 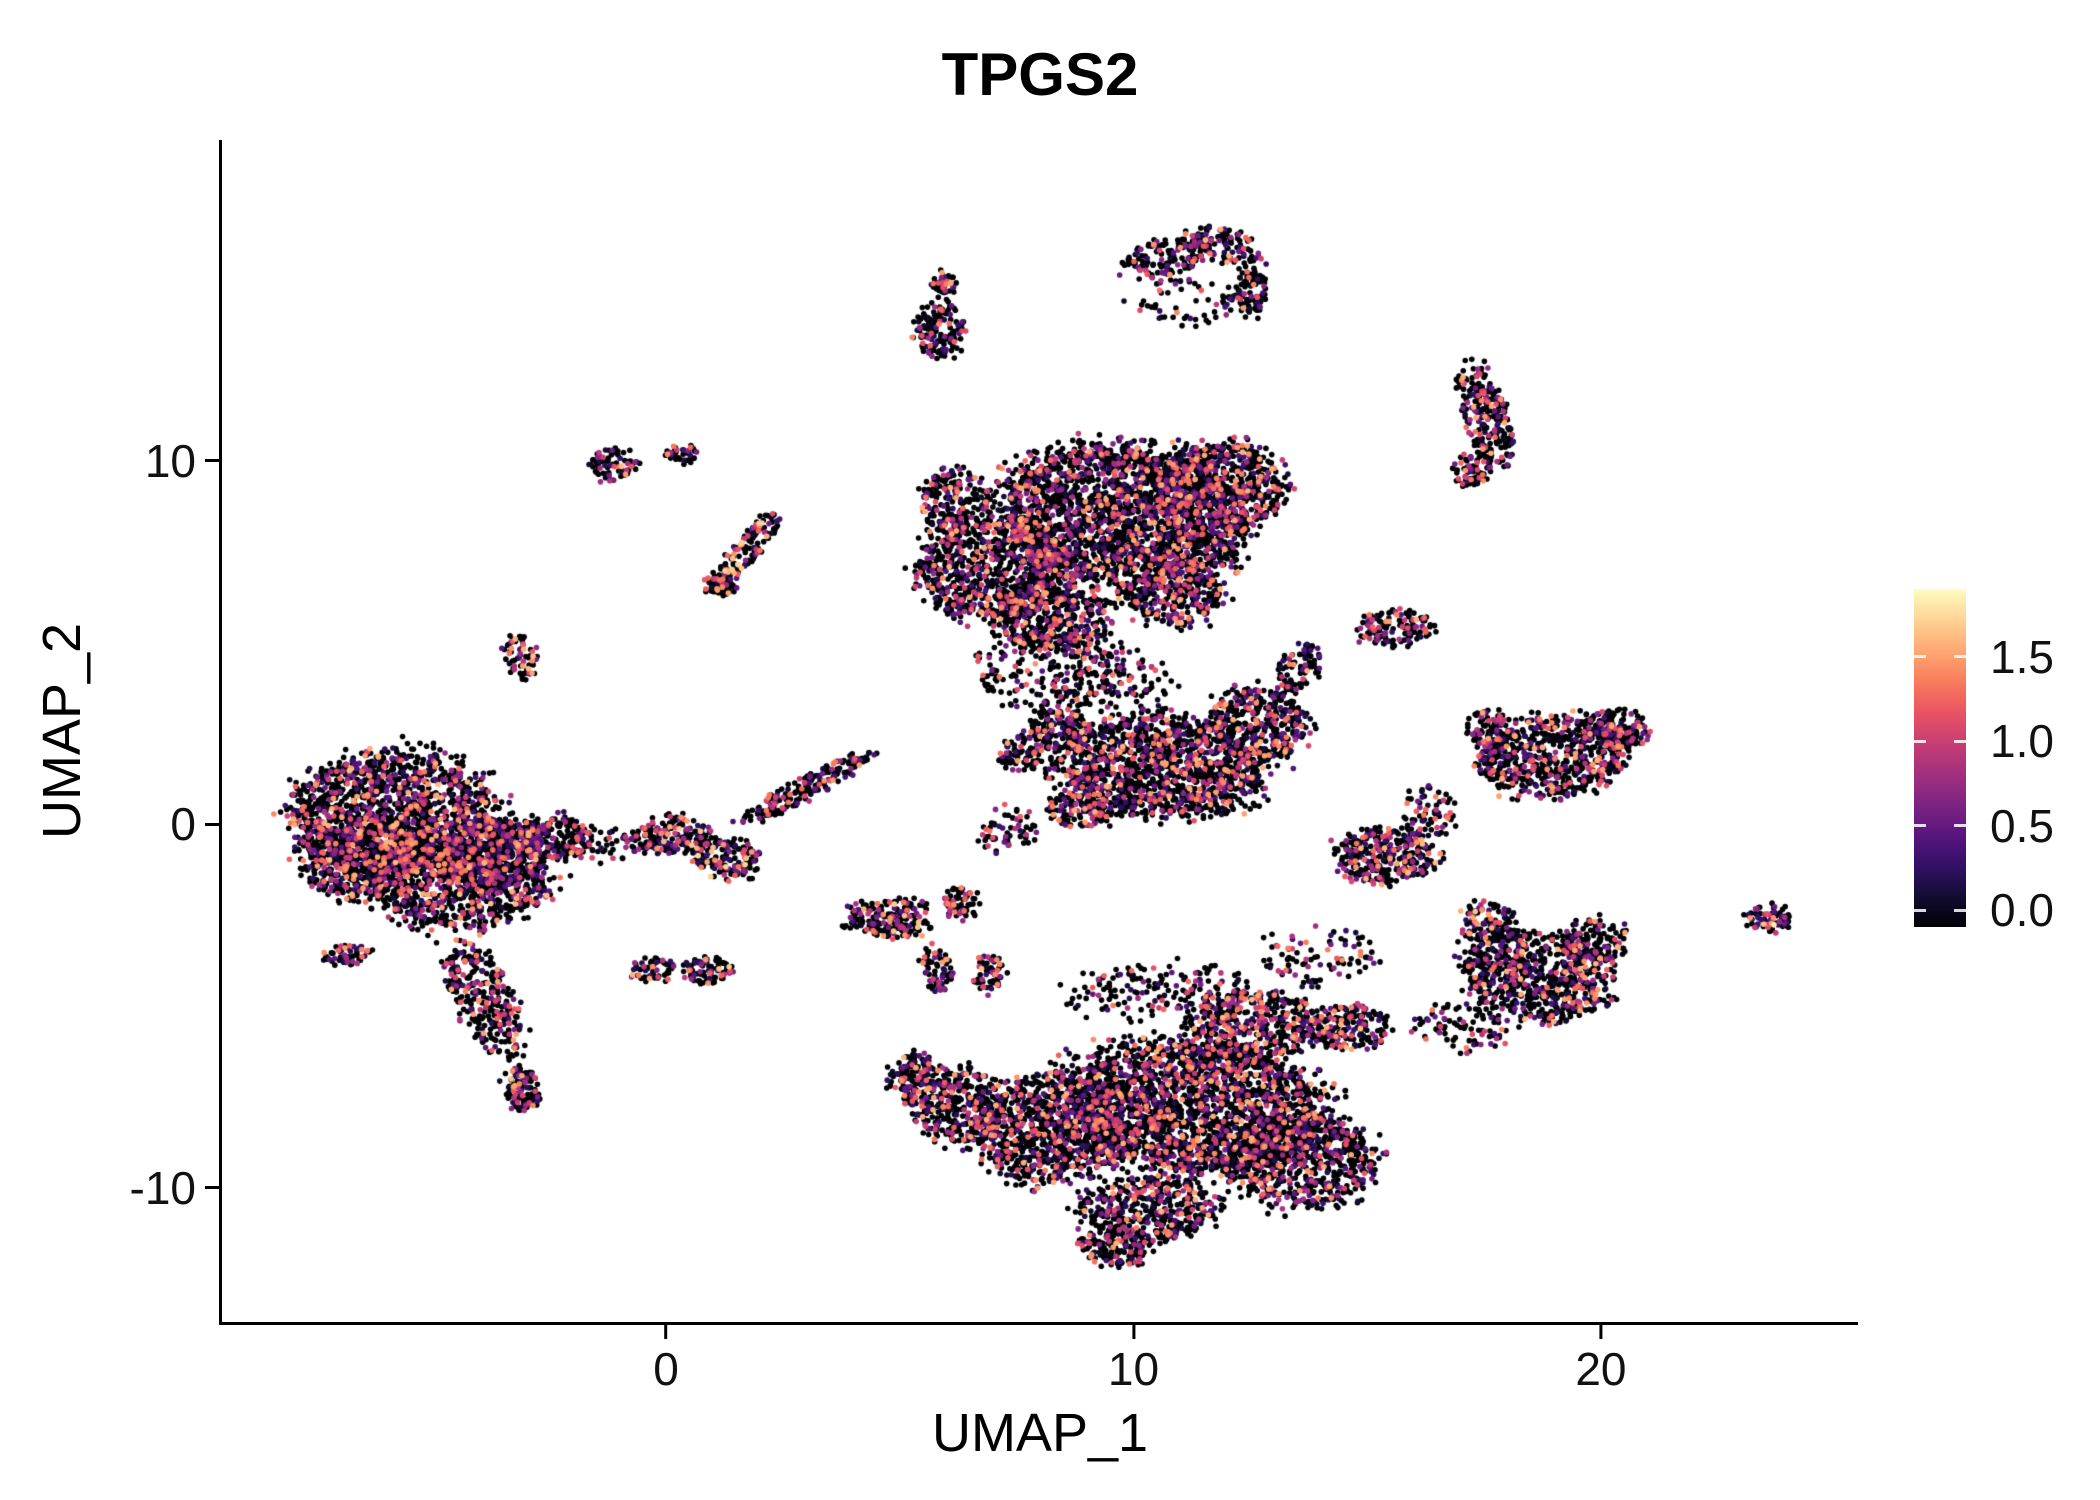 I want to click on x-tick-label: 20, so click(x=1601, y=1369).